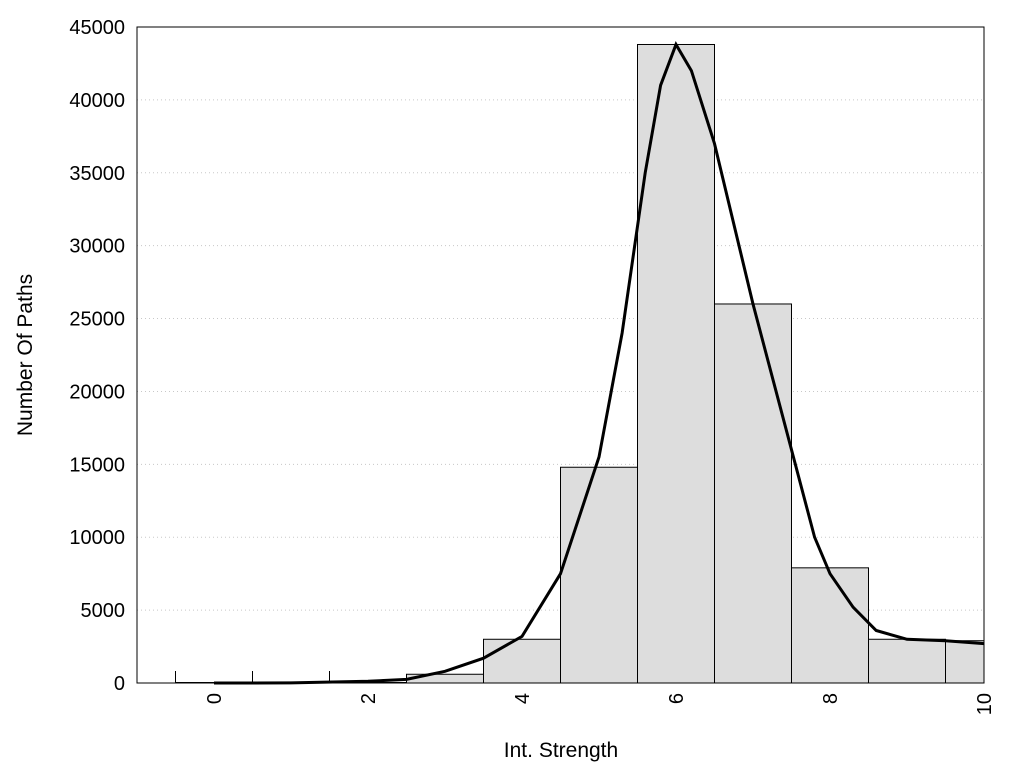 The height and width of the screenshot is (768, 1024). I want to click on x-tick-label: 4, so click(523, 698).